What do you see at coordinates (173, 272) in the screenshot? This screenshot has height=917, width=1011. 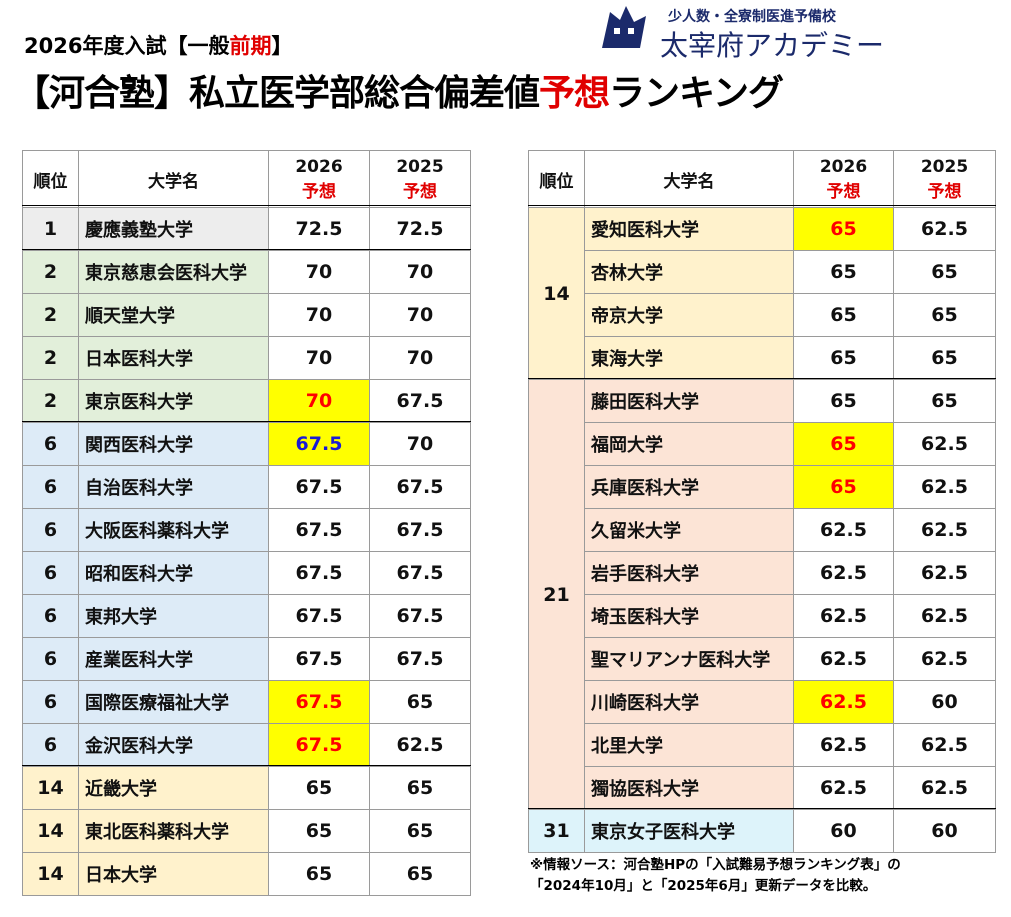 I see `university-name: 東京慈恵会医科大学` at bounding box center [173, 272].